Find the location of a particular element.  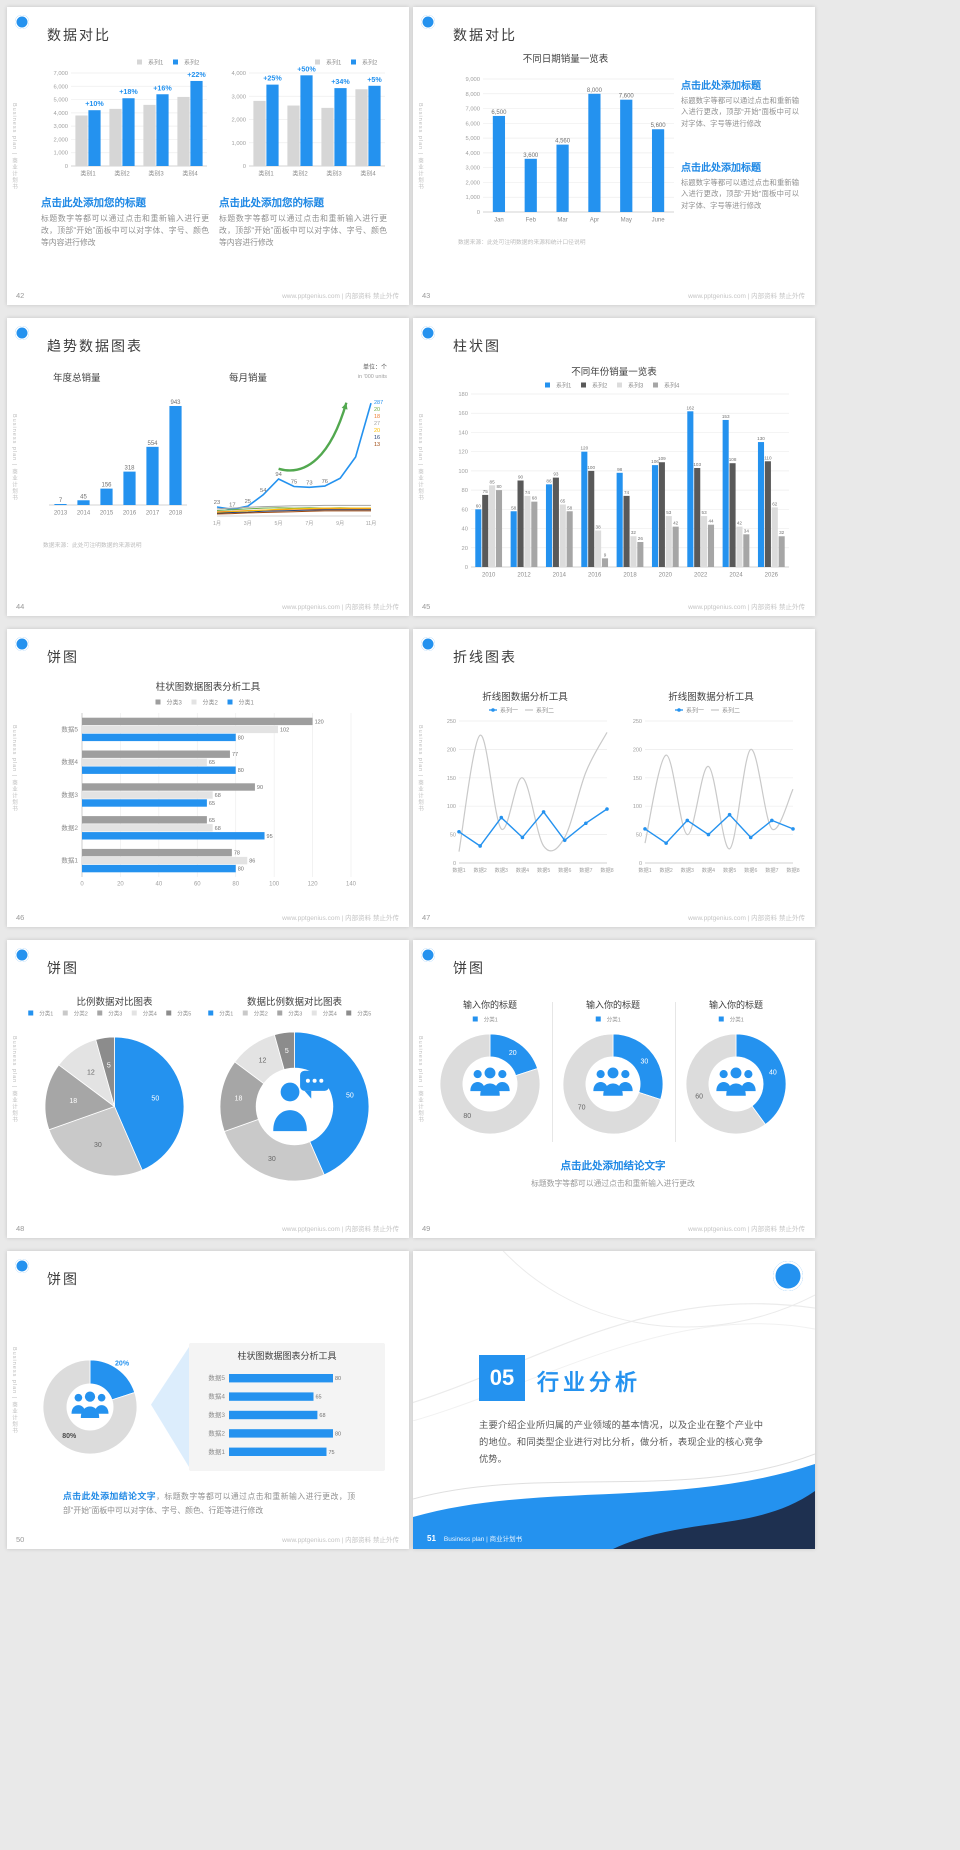

svg-text: 26 is located at coordinates (641, 538).